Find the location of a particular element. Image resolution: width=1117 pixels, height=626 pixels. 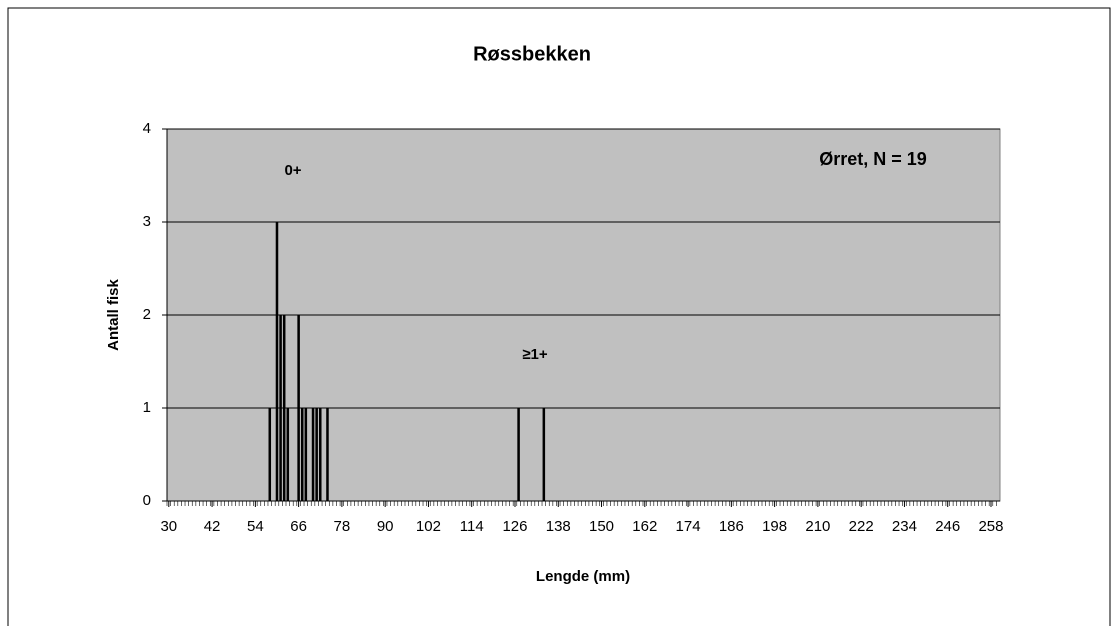

x-tick-label: 30 is located at coordinates (168, 526).